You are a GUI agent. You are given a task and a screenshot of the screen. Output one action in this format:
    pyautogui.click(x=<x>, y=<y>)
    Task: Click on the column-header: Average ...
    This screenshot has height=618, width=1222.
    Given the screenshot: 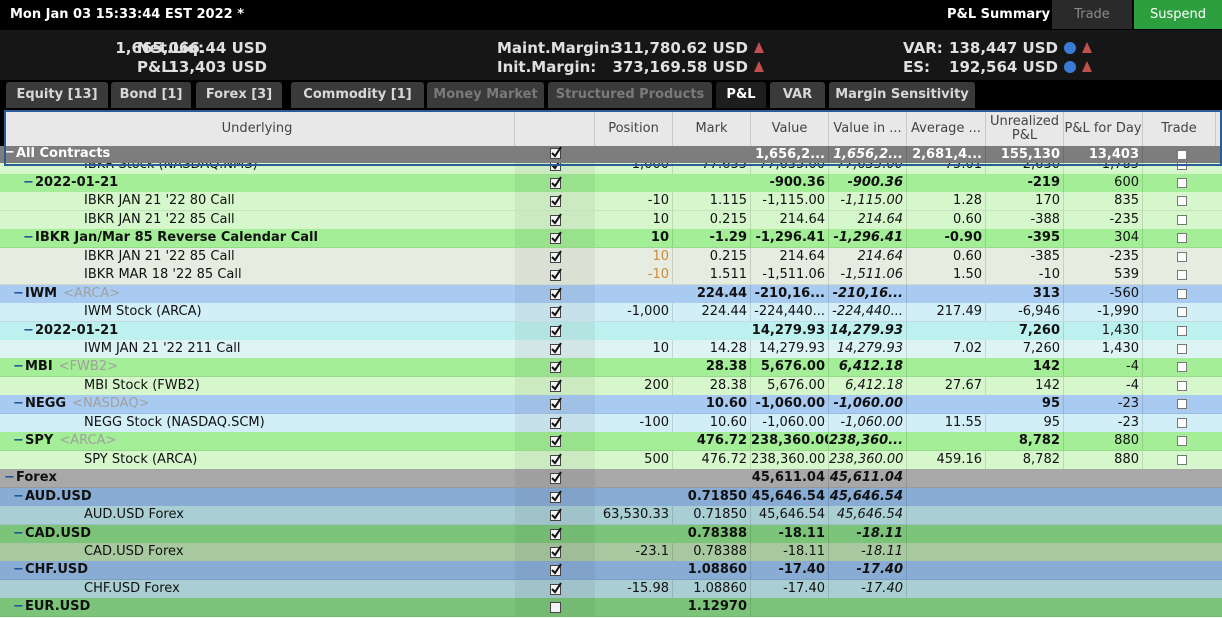 What is the action you would take?
    pyautogui.click(x=946, y=129)
    